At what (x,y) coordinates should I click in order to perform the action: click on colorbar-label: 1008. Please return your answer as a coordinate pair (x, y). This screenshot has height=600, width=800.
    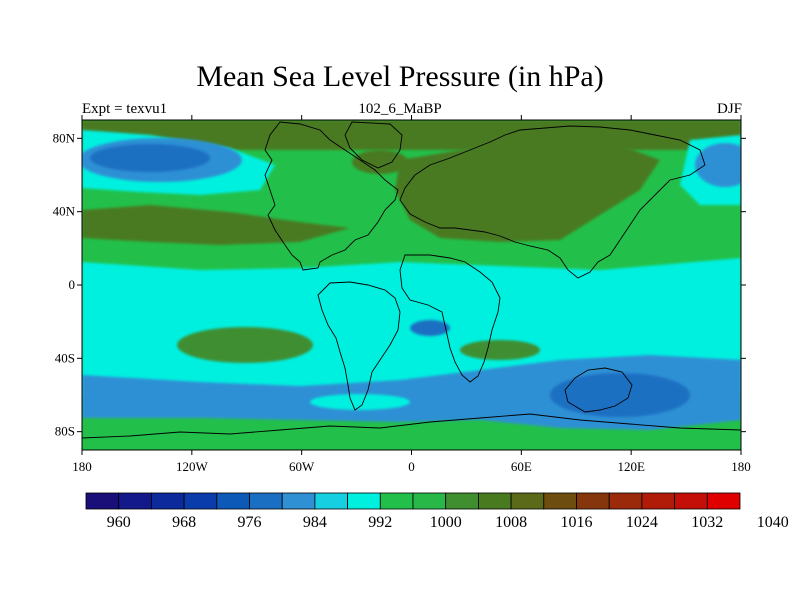
    Looking at the image, I should click on (511, 522).